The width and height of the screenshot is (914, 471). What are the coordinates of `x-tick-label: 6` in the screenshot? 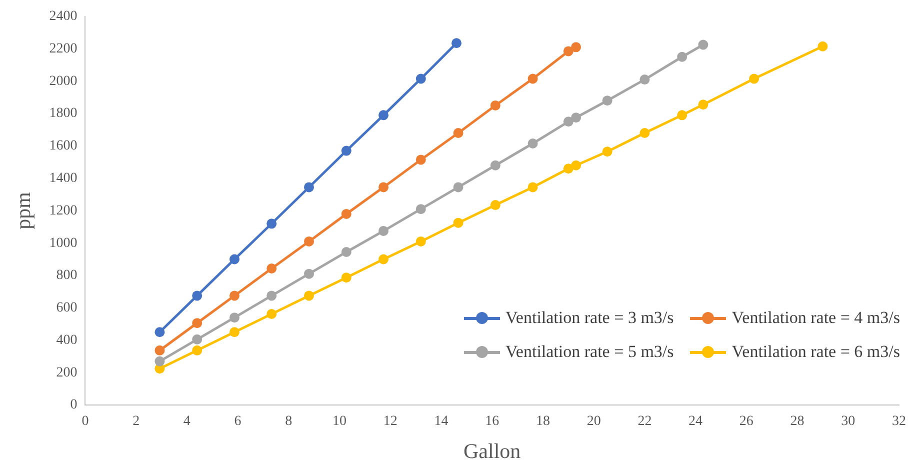 It's located at (238, 422).